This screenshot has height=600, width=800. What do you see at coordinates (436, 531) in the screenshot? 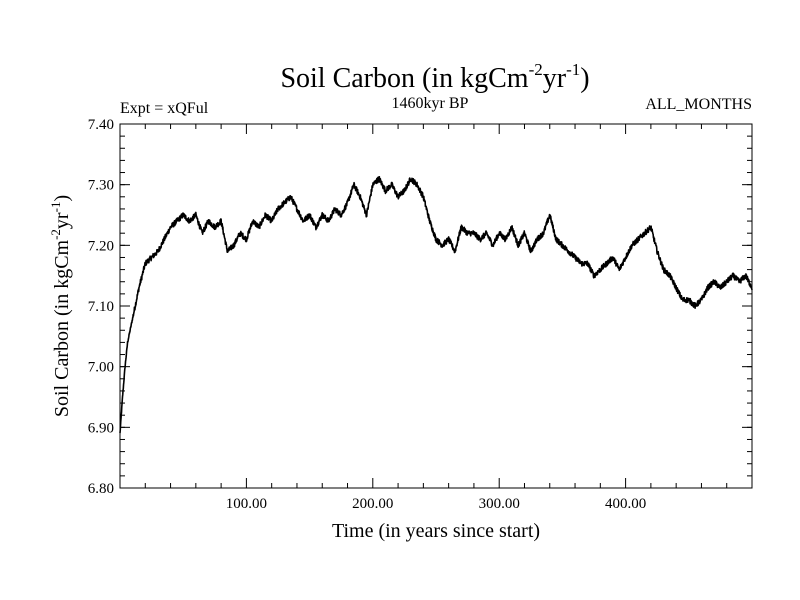
I see `x-axis-label: Time (in years since start)` at bounding box center [436, 531].